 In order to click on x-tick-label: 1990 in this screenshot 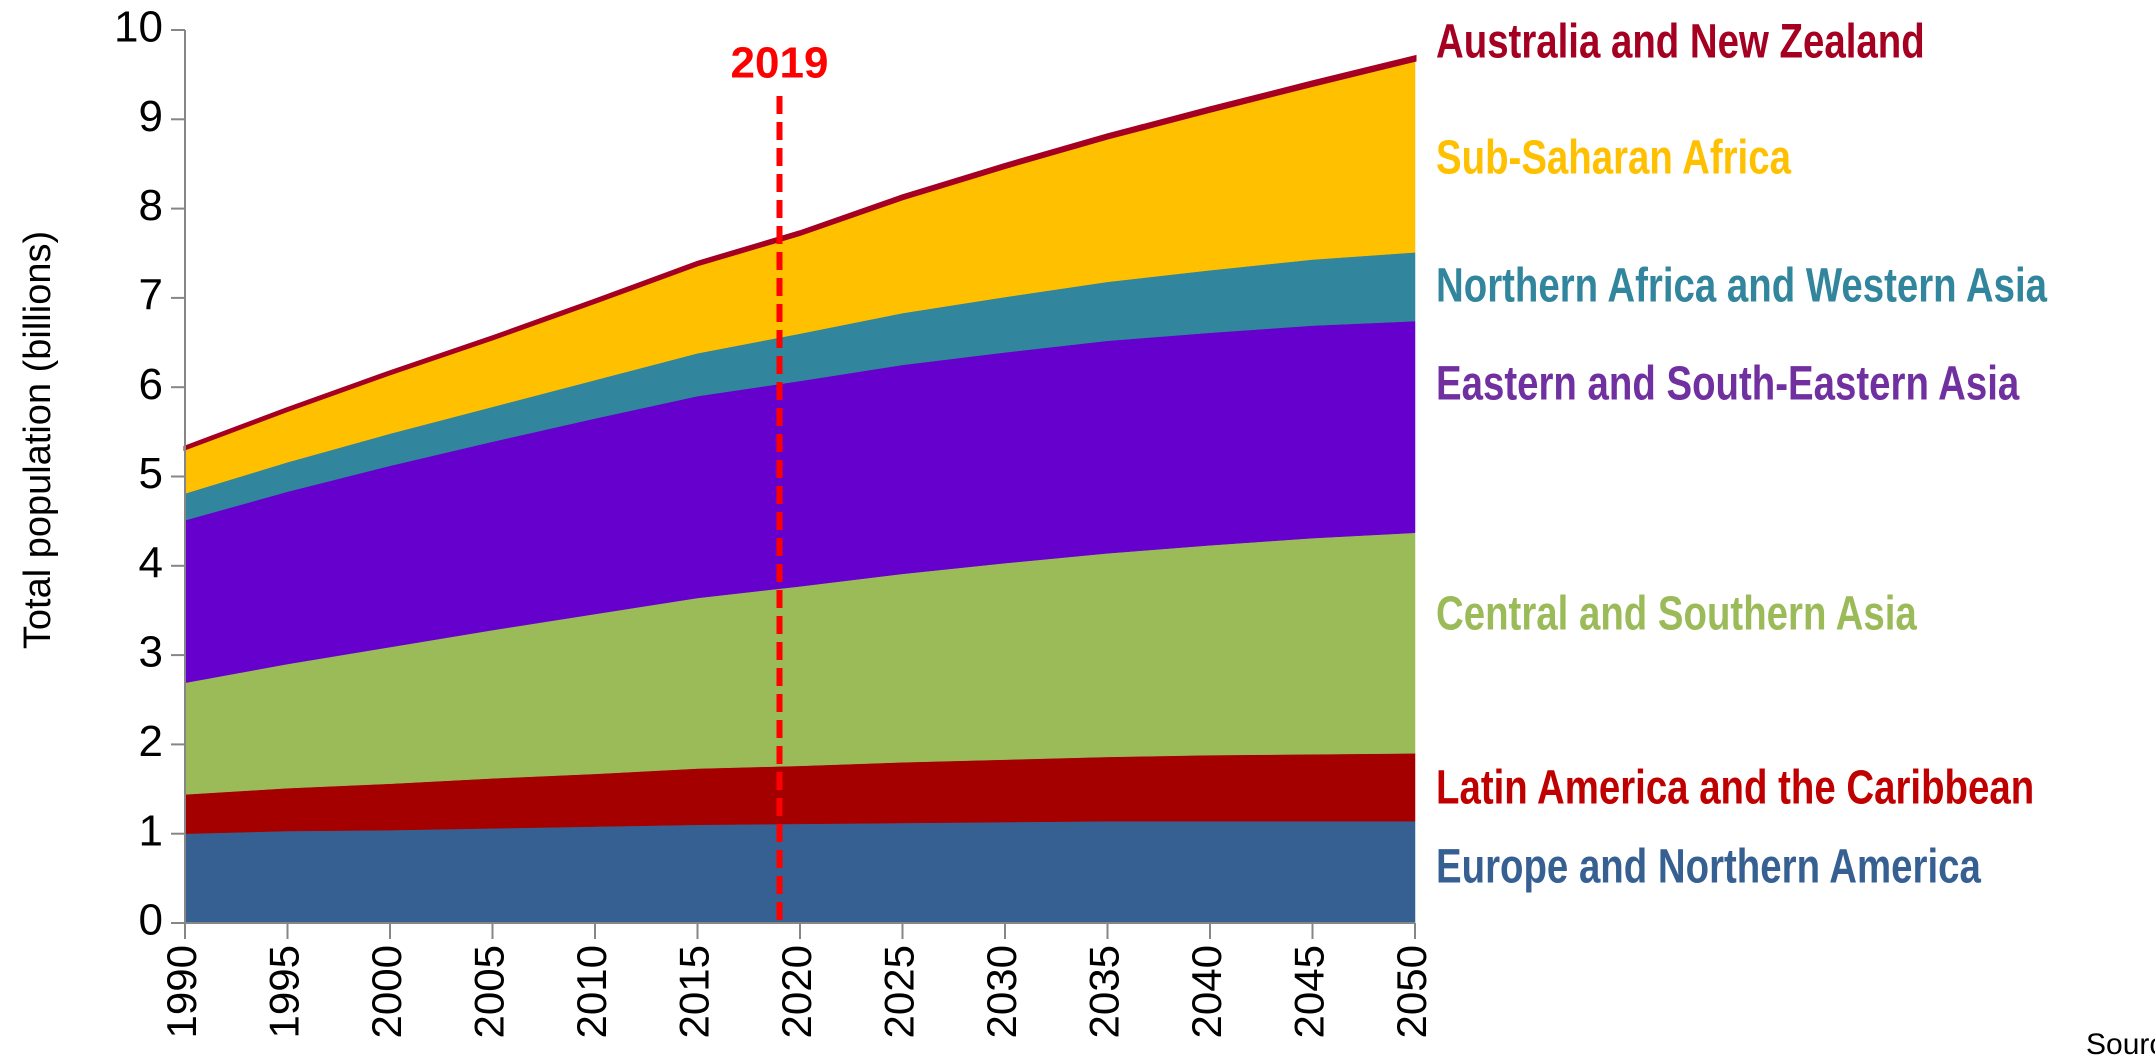, I will do `click(181, 991)`.